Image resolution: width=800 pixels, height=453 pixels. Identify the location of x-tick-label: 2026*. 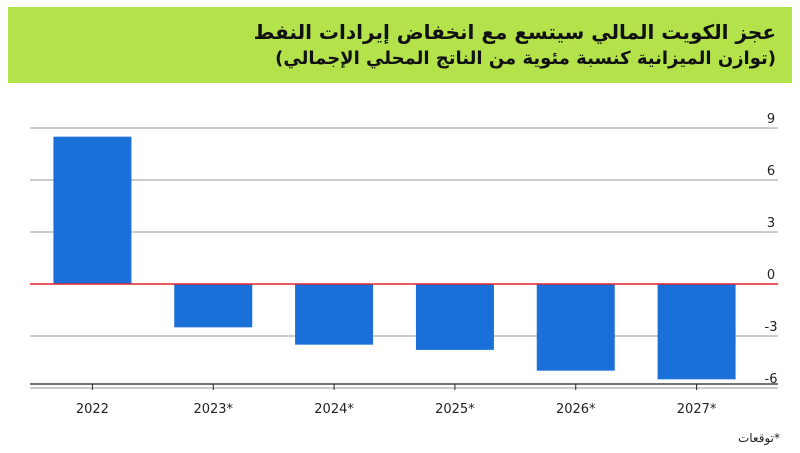
(576, 409).